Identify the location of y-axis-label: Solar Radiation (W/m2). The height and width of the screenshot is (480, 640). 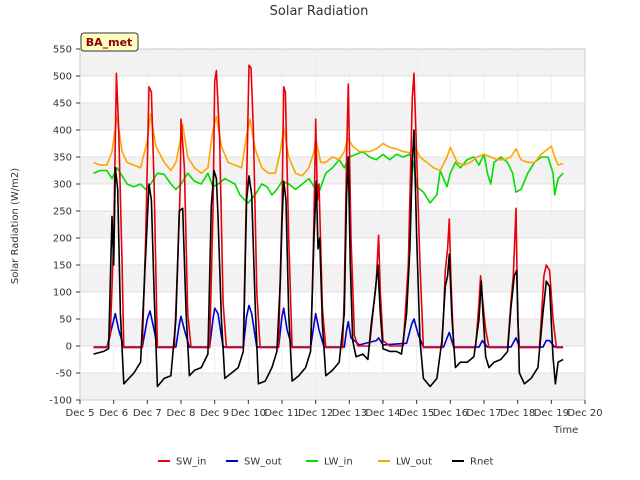
(15, 226).